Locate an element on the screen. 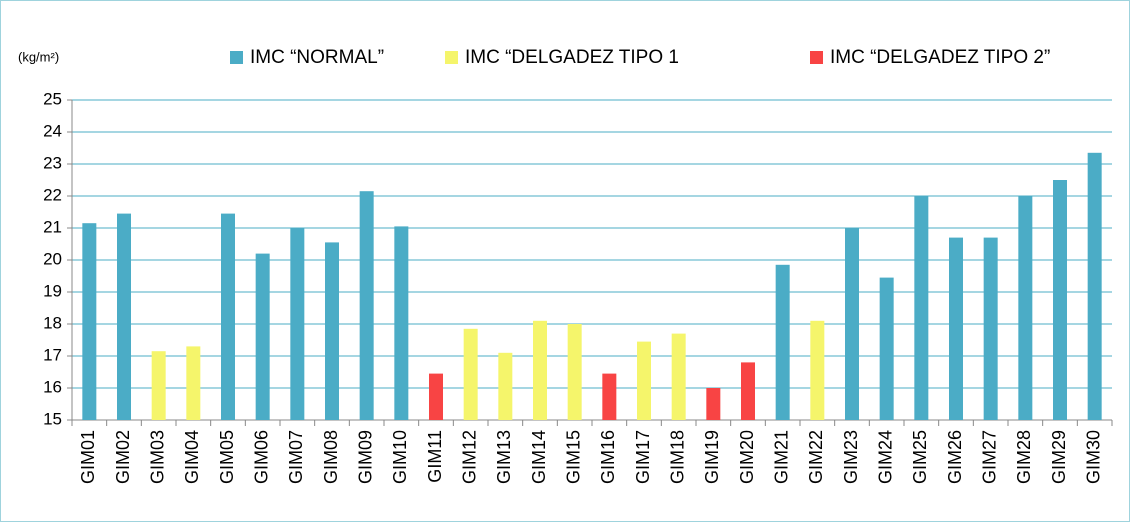 Image resolution: width=1130 pixels, height=522 pixels. x-tick-label: GIM14 is located at coordinates (539, 457).